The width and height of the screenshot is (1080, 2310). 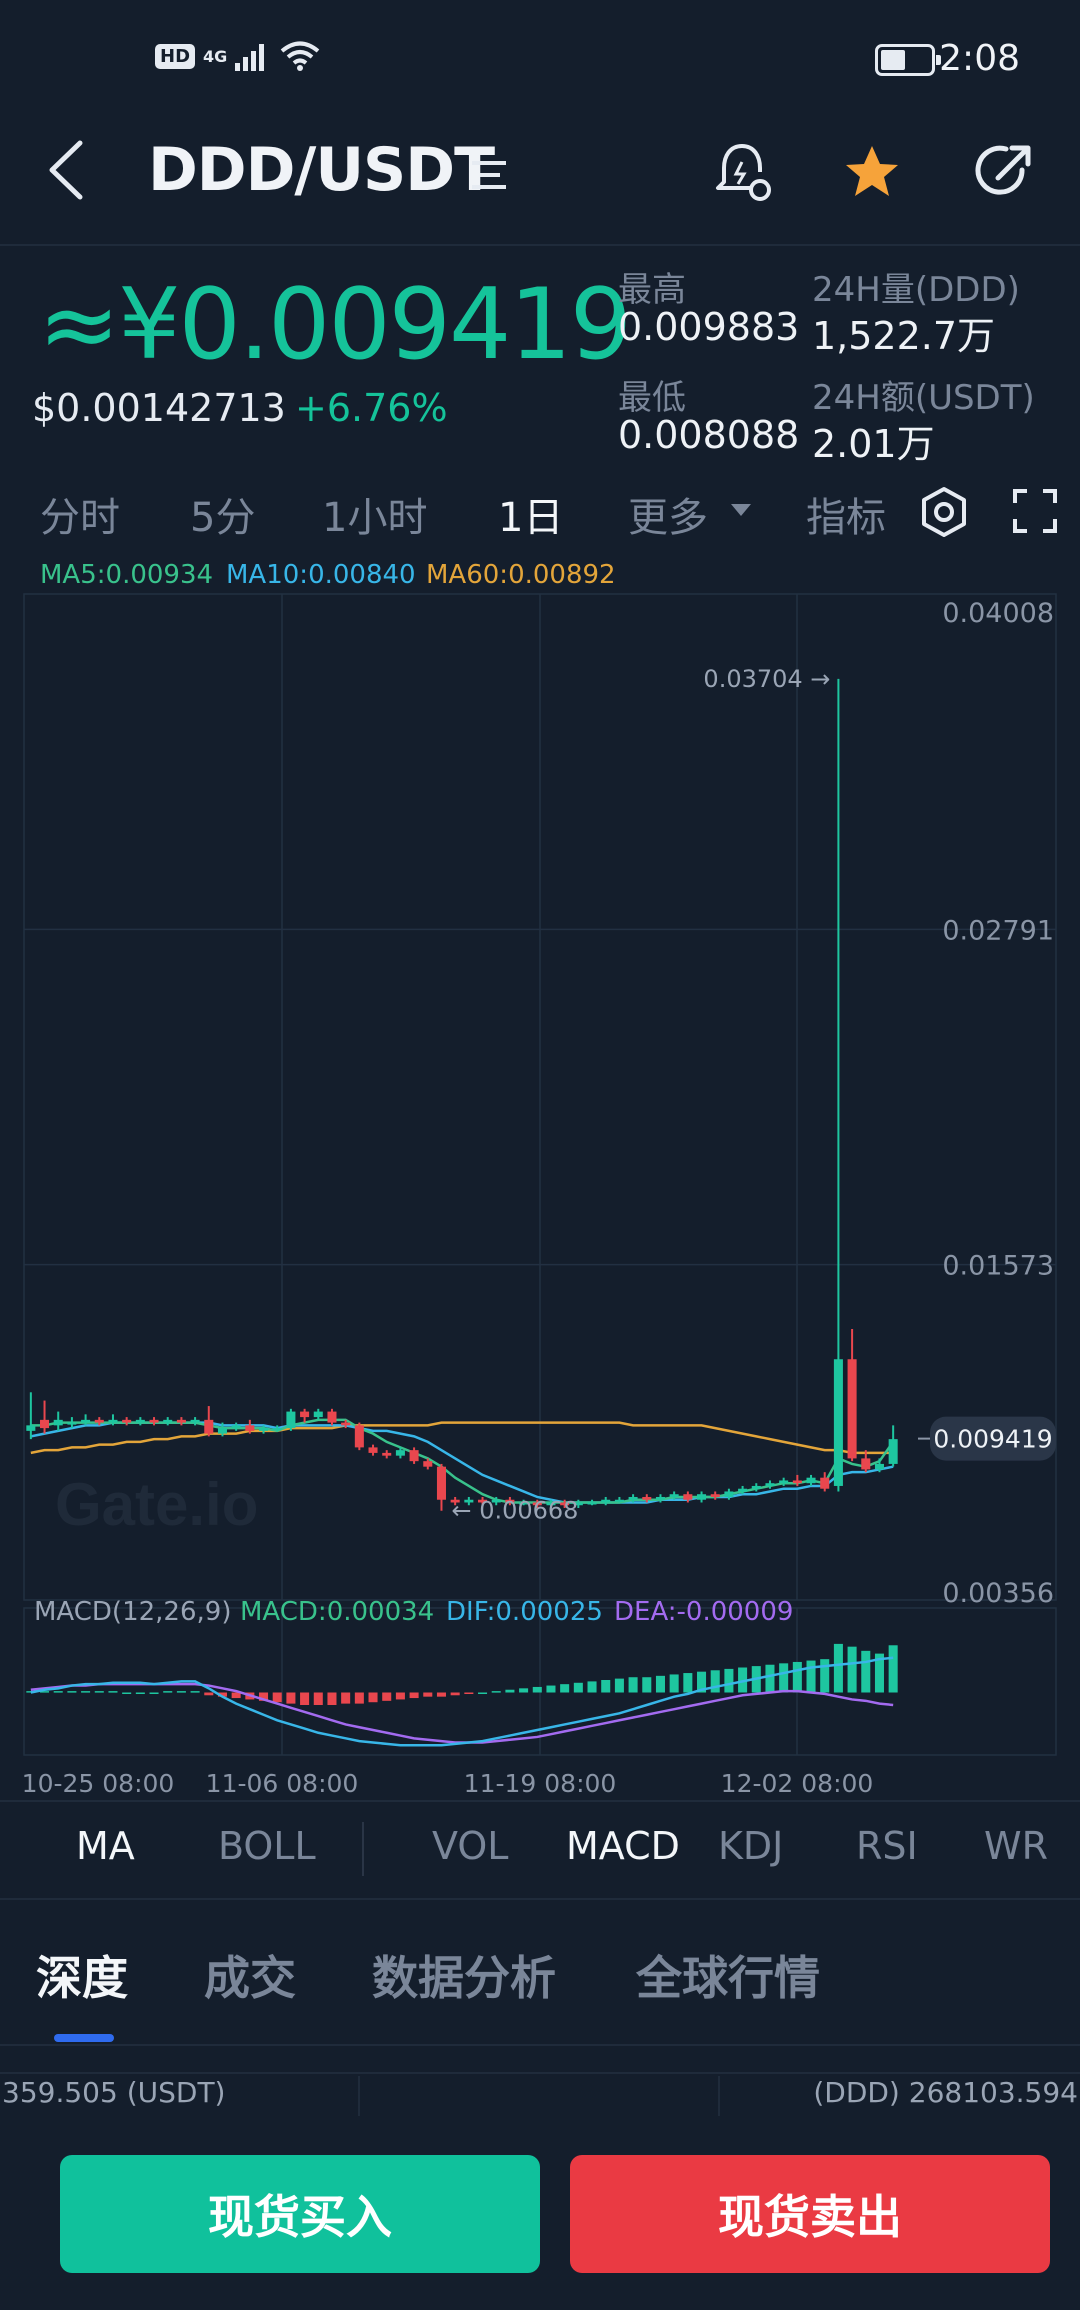 What do you see at coordinates (223, 518) in the screenshot?
I see `period-tab-5m: 5分` at bounding box center [223, 518].